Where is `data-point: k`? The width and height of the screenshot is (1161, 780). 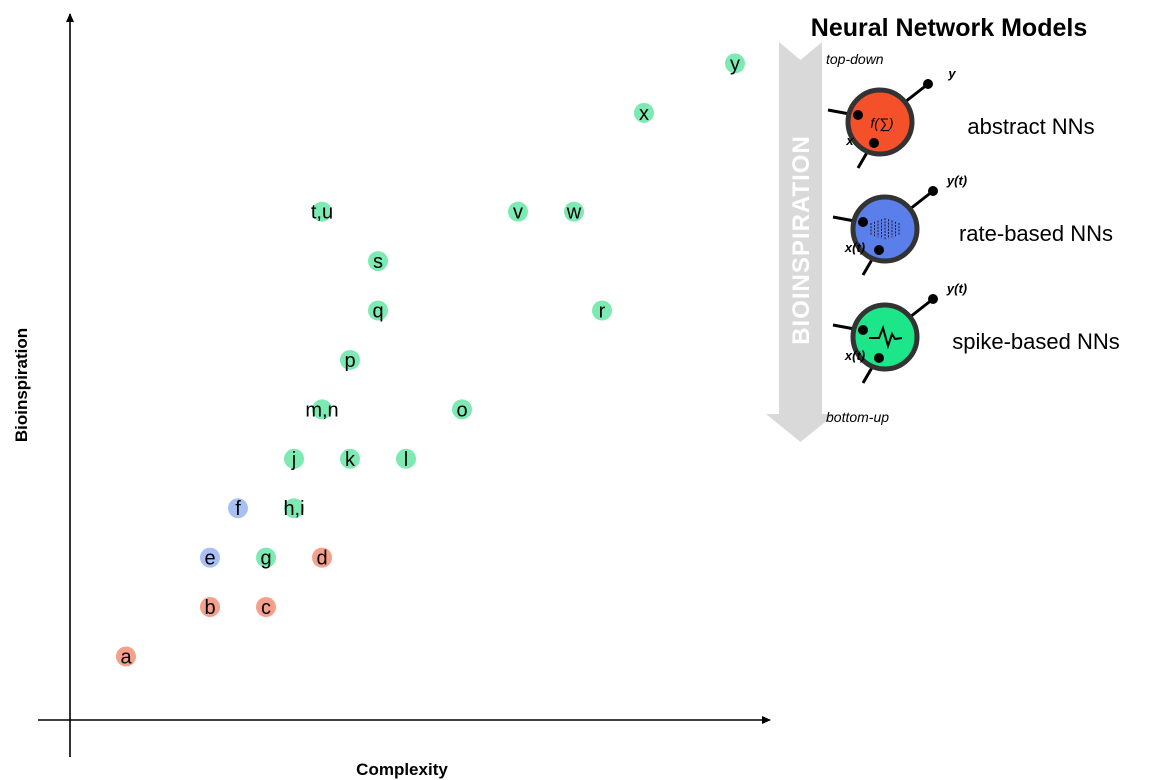 data-point: k is located at coordinates (350, 459).